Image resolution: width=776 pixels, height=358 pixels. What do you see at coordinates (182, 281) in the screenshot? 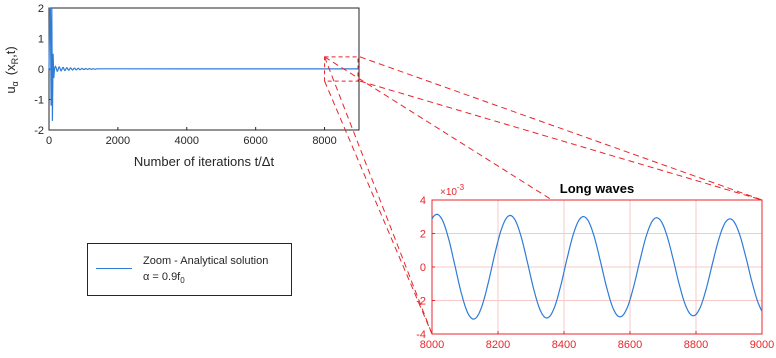
I see `legend-alpha-sub: 0` at bounding box center [182, 281].